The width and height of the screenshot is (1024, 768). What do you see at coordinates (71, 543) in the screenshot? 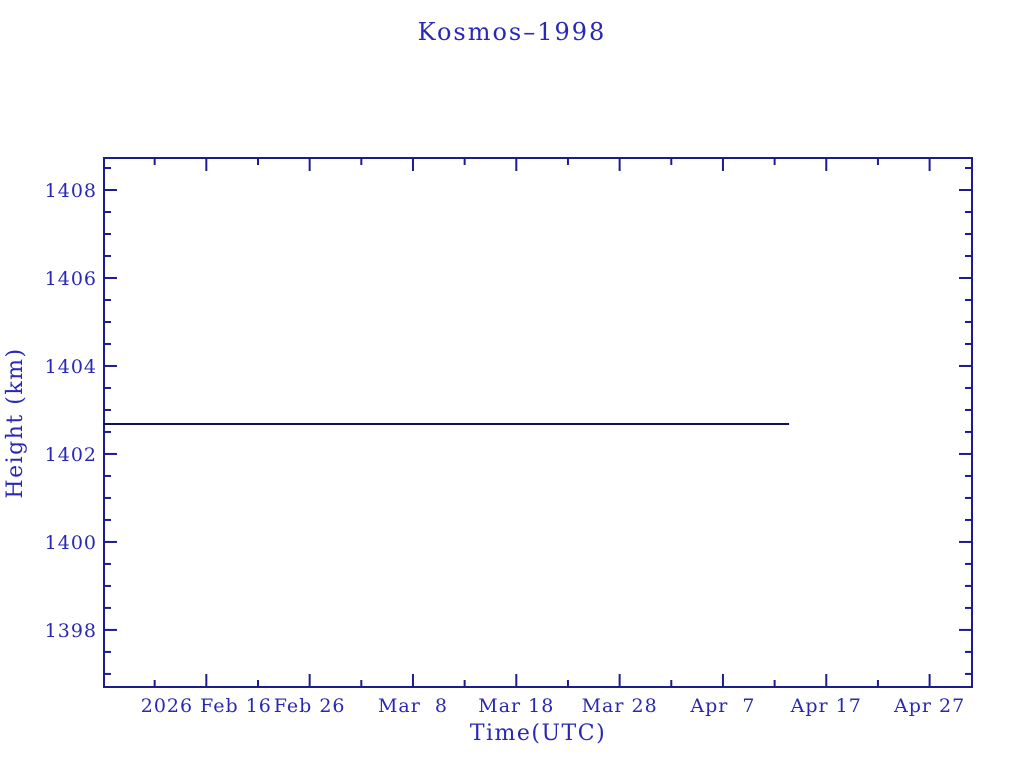
I see `y-tick-label: 1400` at bounding box center [71, 543].